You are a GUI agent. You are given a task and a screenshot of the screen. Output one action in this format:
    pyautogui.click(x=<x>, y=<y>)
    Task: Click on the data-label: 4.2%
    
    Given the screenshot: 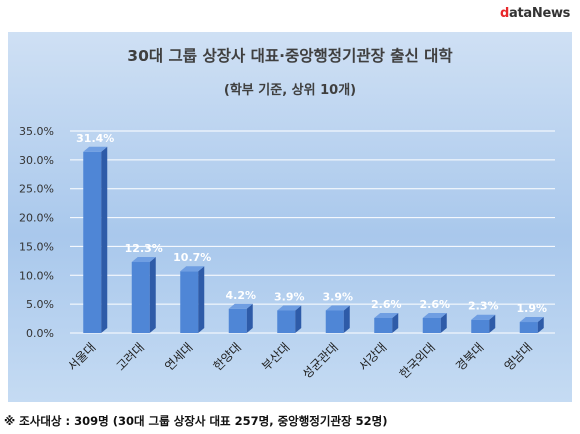 What is the action you would take?
    pyautogui.click(x=240, y=295)
    